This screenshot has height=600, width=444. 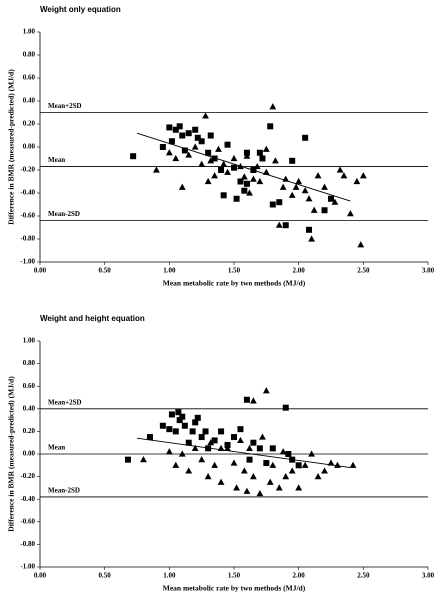 I want to click on y-tick-label: 1.00, so click(x=29, y=32).